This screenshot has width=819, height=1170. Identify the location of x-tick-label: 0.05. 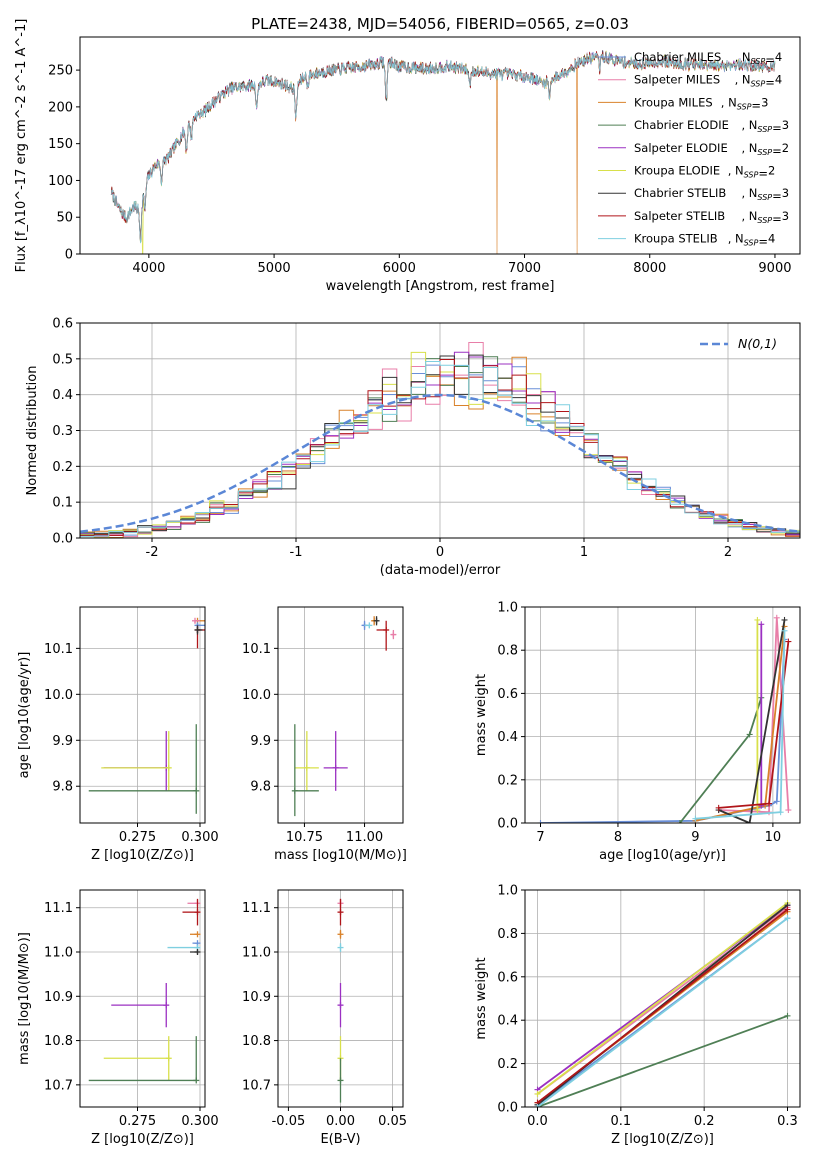
(392, 1121).